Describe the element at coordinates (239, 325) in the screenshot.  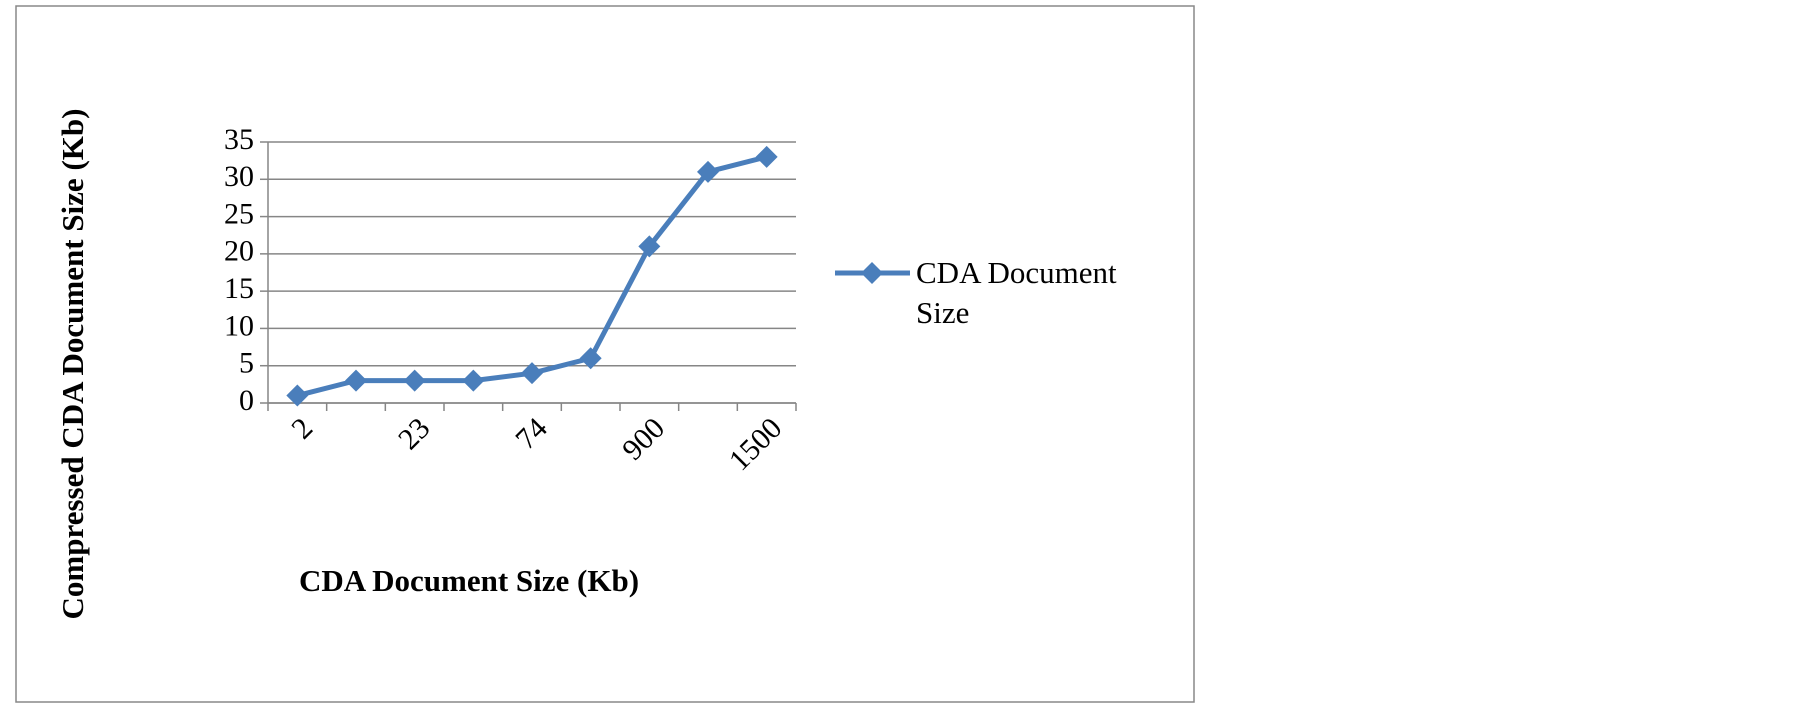
I see `y-tick-label: 10` at that location.